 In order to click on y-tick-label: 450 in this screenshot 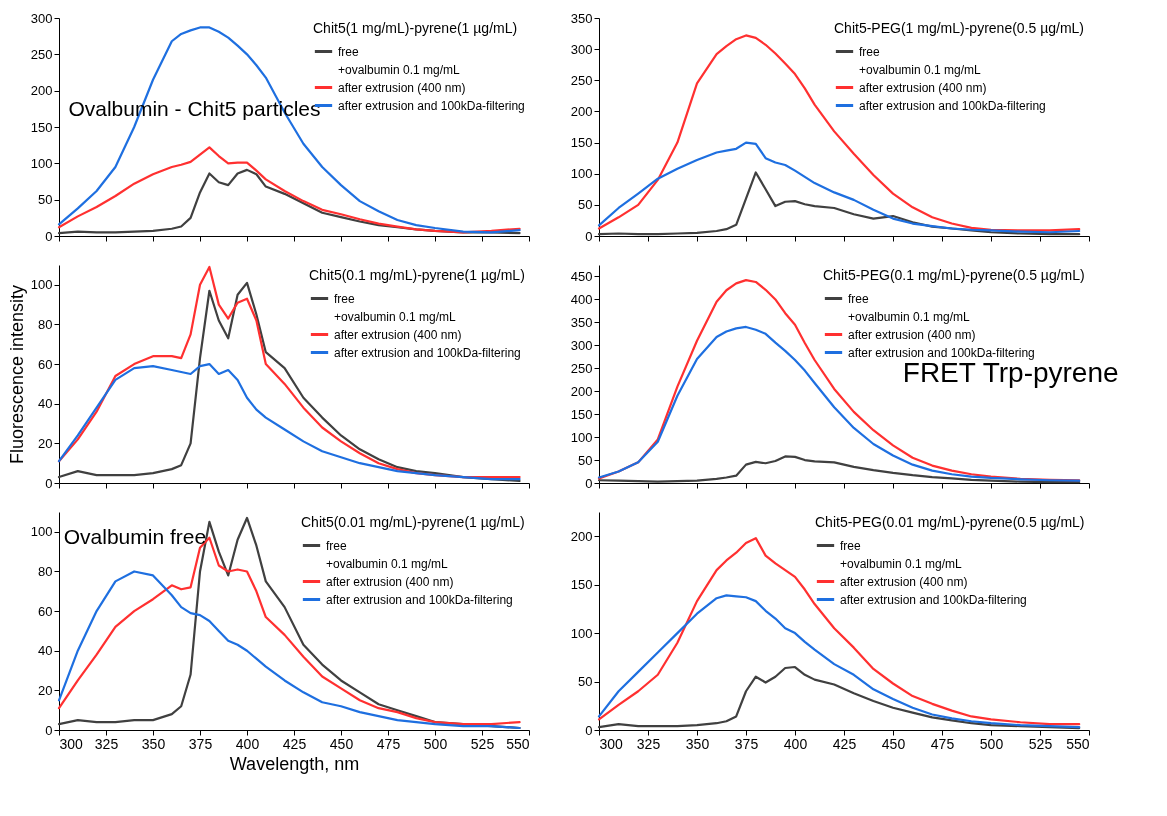, I will do `click(581, 276)`.